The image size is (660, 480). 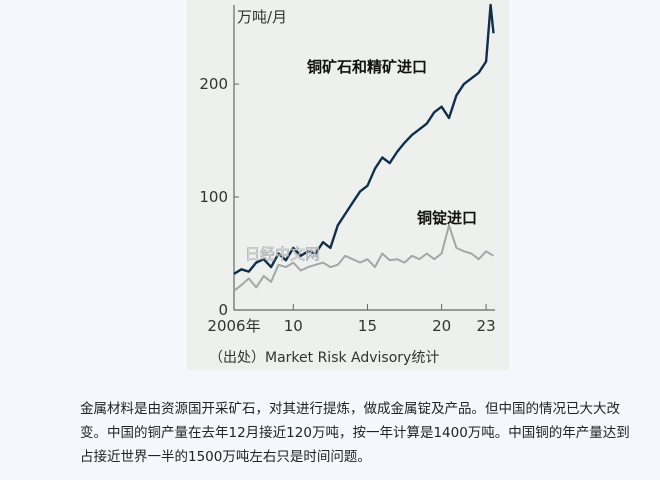 What do you see at coordinates (447, 218) in the screenshot?
I see `series-label-copper-ingot: 铜锭进口` at bounding box center [447, 218].